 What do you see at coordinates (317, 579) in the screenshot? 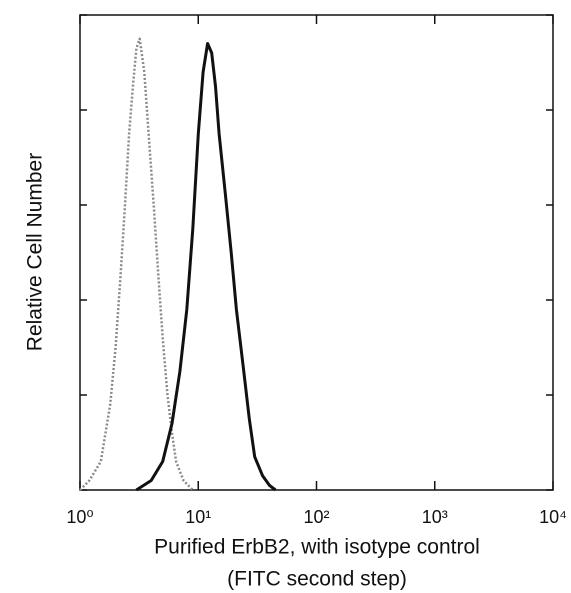
I see `x-axis-label: (FITC second step)` at bounding box center [317, 579].